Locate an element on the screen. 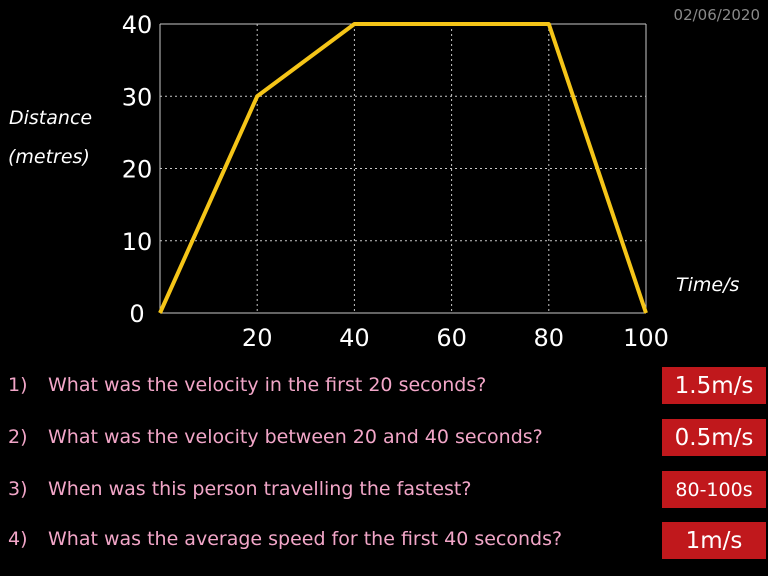  x-tick-label: 100 is located at coordinates (646, 338).